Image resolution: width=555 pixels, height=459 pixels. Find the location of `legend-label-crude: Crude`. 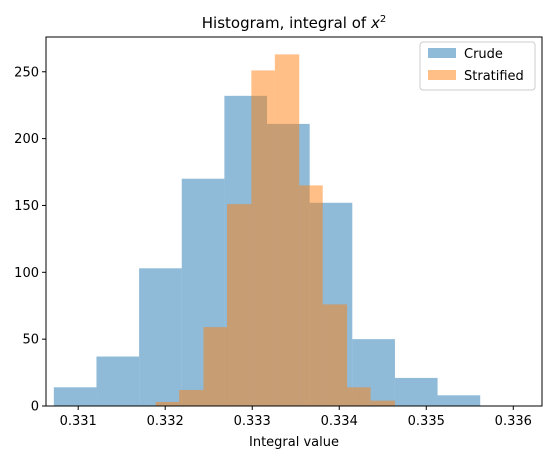

legend-label-crude: Crude is located at coordinates (483, 54).